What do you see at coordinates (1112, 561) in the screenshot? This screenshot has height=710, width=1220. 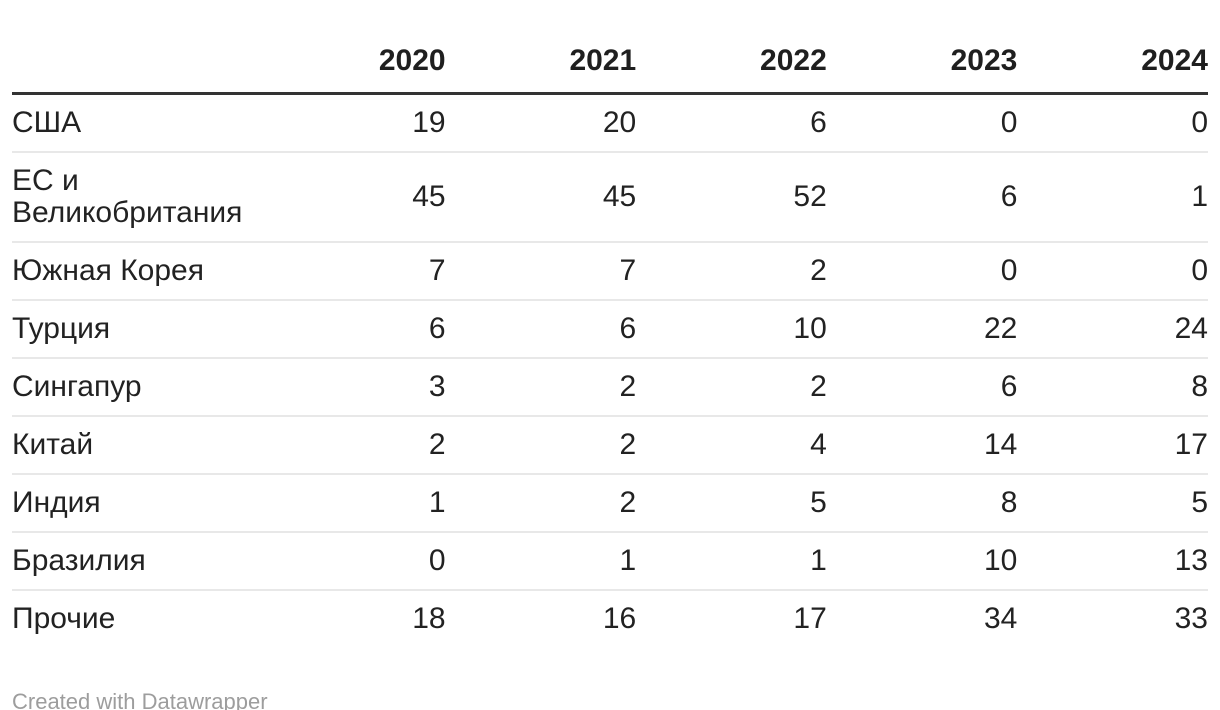 I see `cell-value: 13` at bounding box center [1112, 561].